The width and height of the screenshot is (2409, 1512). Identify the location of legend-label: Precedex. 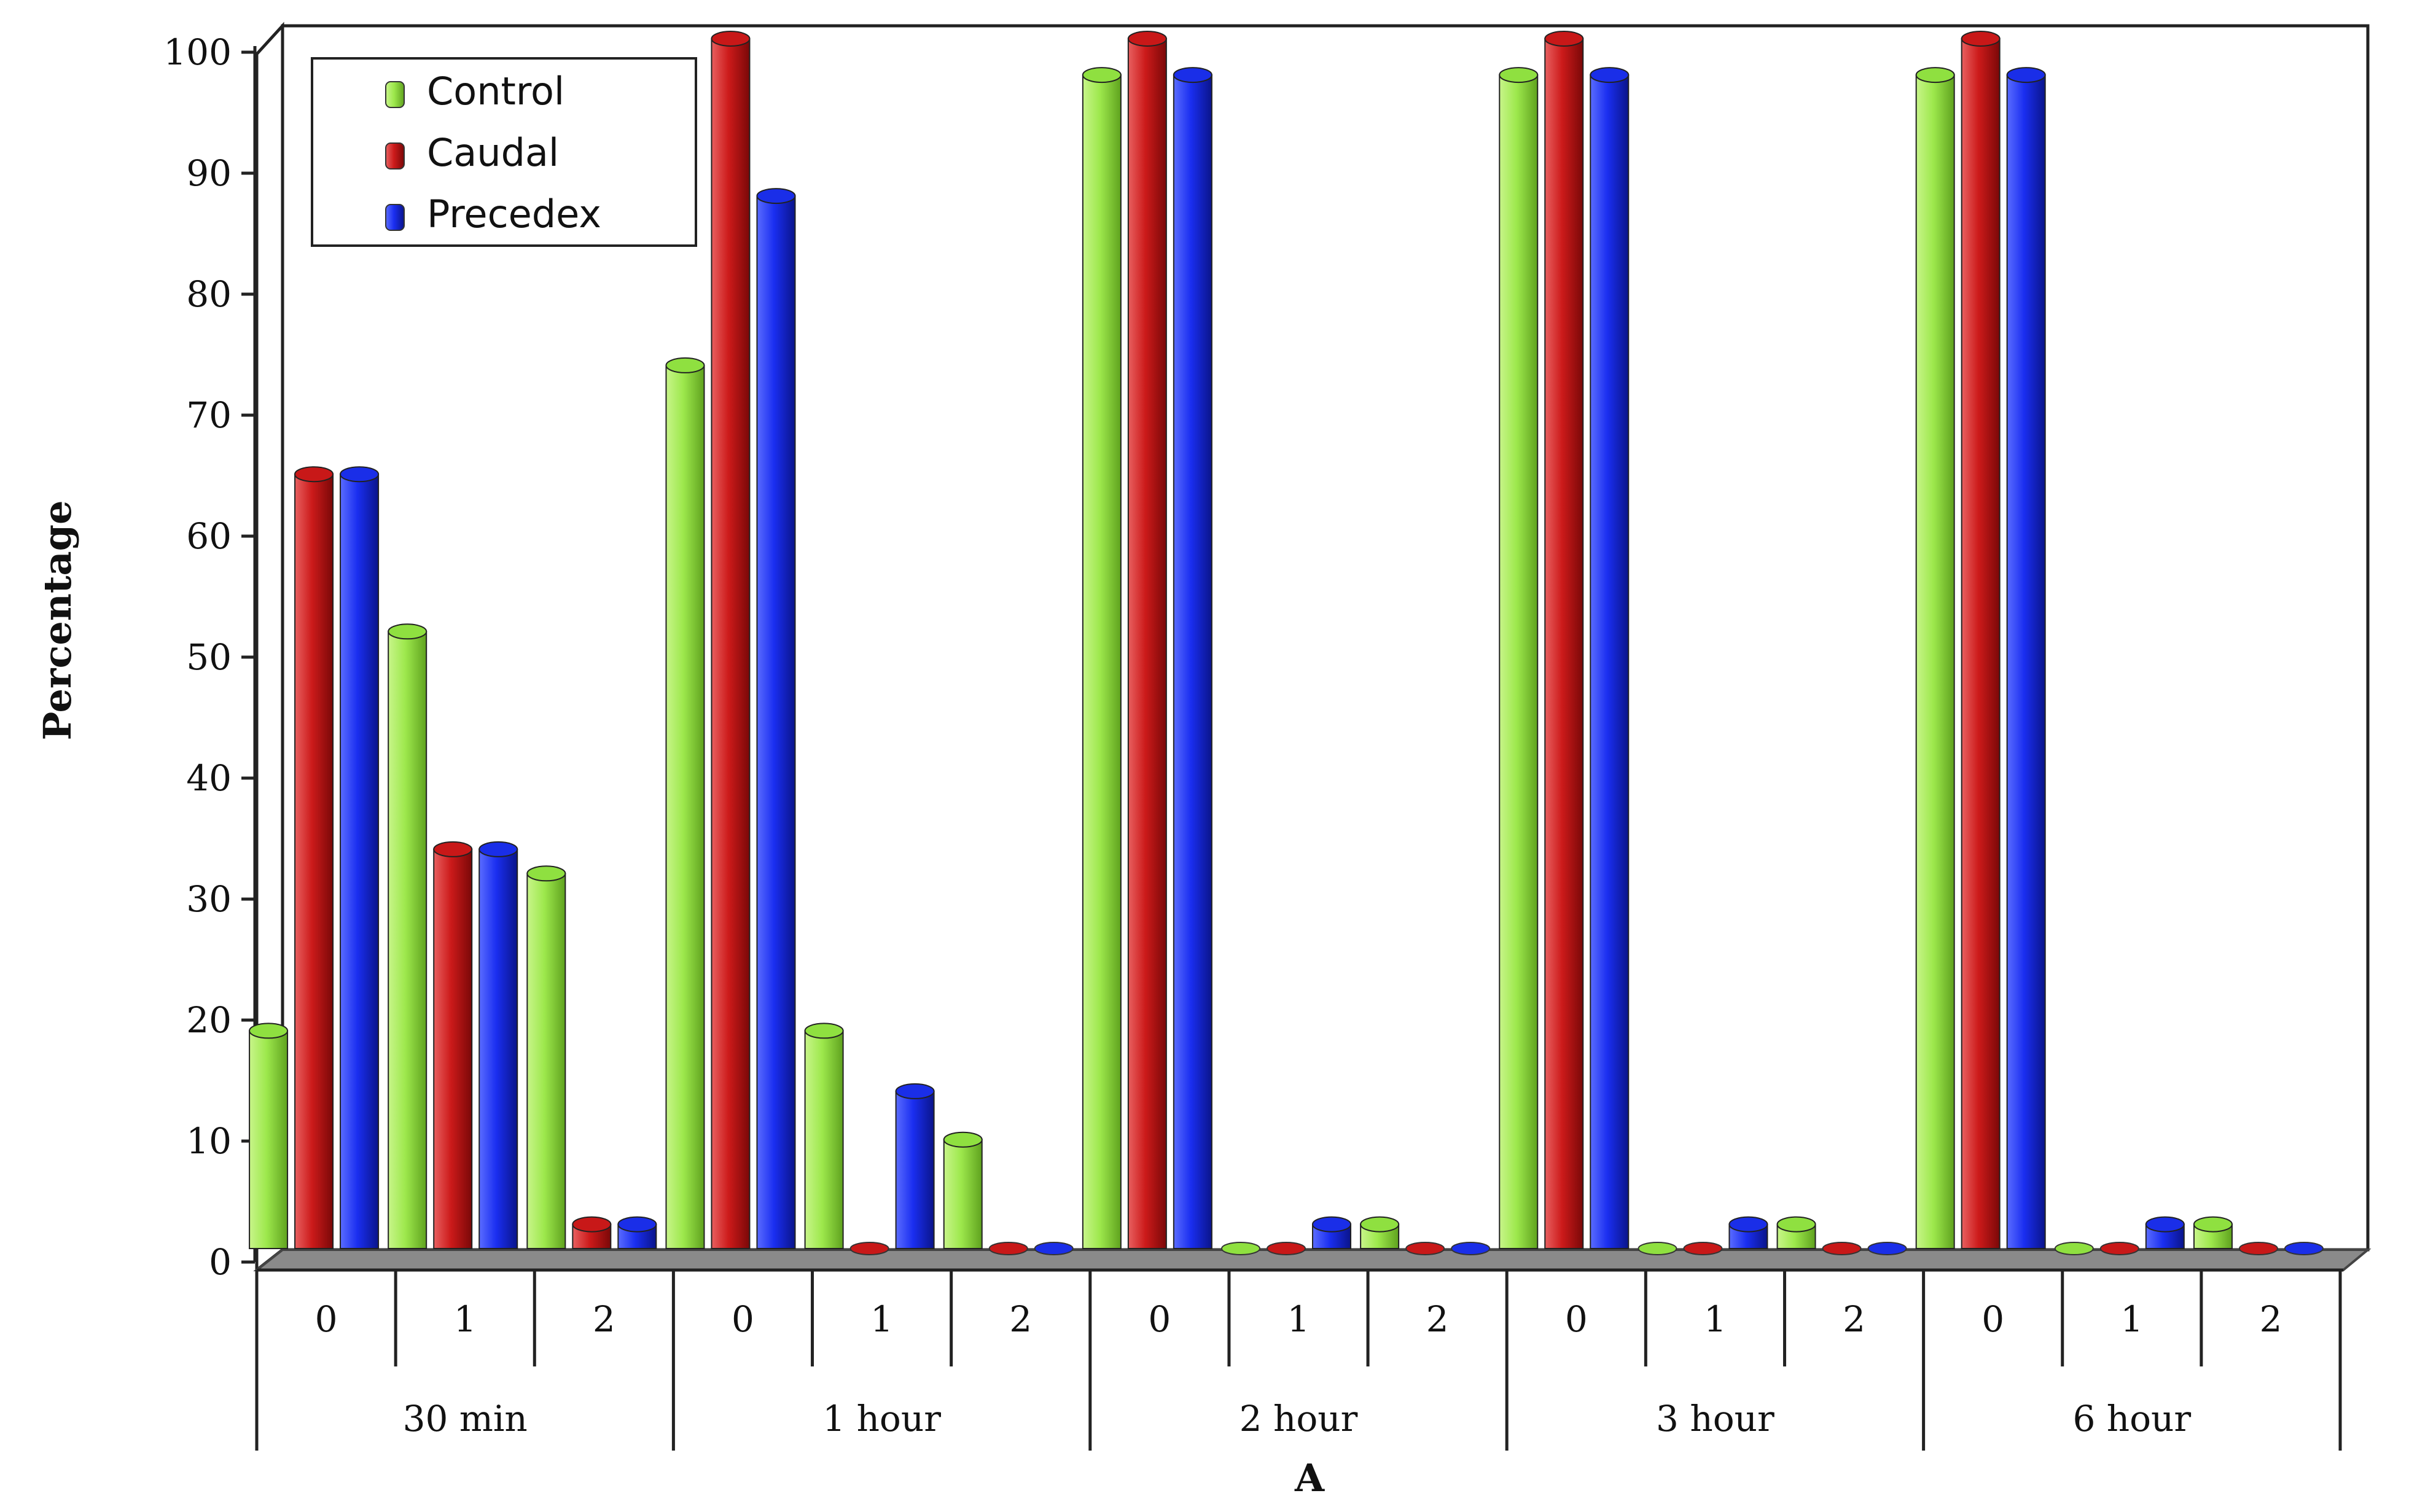
(514, 214).